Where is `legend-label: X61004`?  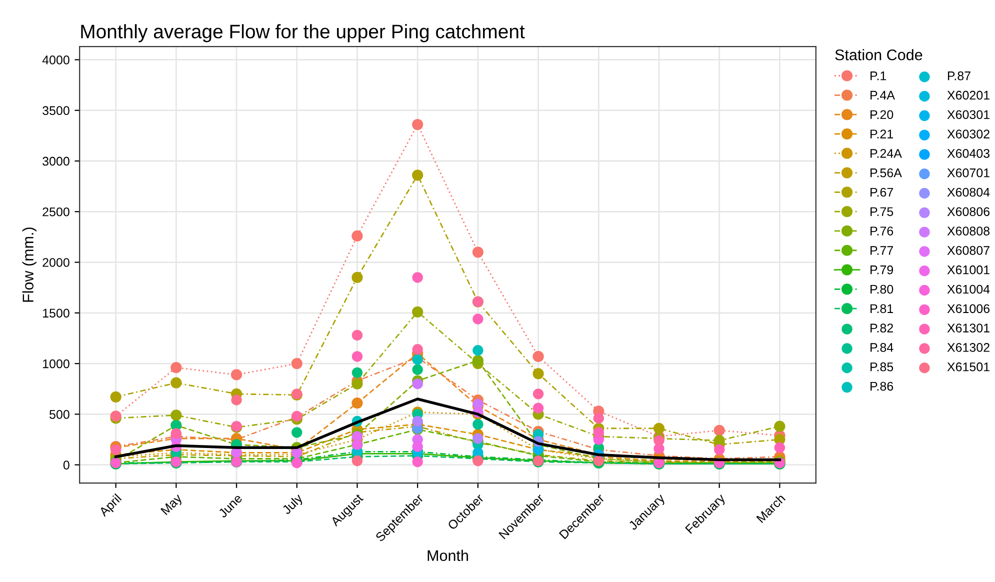 legend-label: X61004 is located at coordinates (968, 289).